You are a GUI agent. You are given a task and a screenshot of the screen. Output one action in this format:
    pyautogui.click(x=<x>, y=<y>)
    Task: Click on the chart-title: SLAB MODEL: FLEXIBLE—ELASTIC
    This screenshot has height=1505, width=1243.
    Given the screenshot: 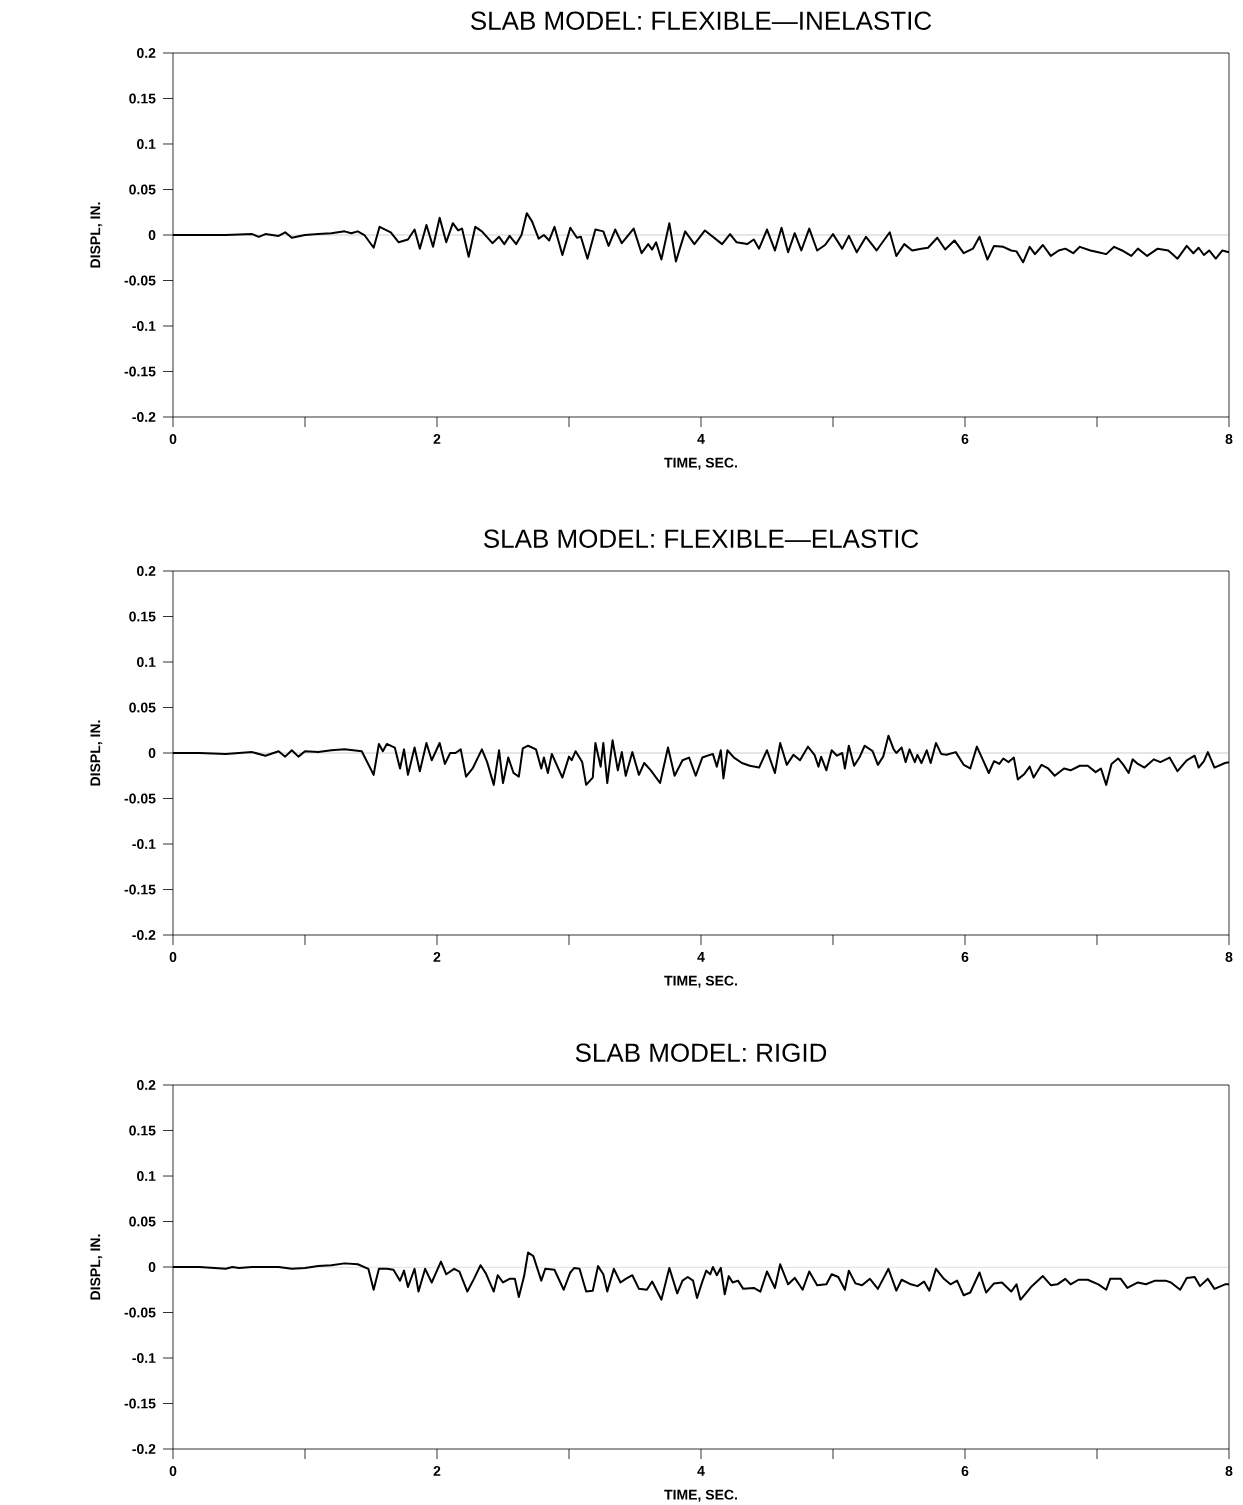 What is the action you would take?
    pyautogui.click(x=701, y=538)
    